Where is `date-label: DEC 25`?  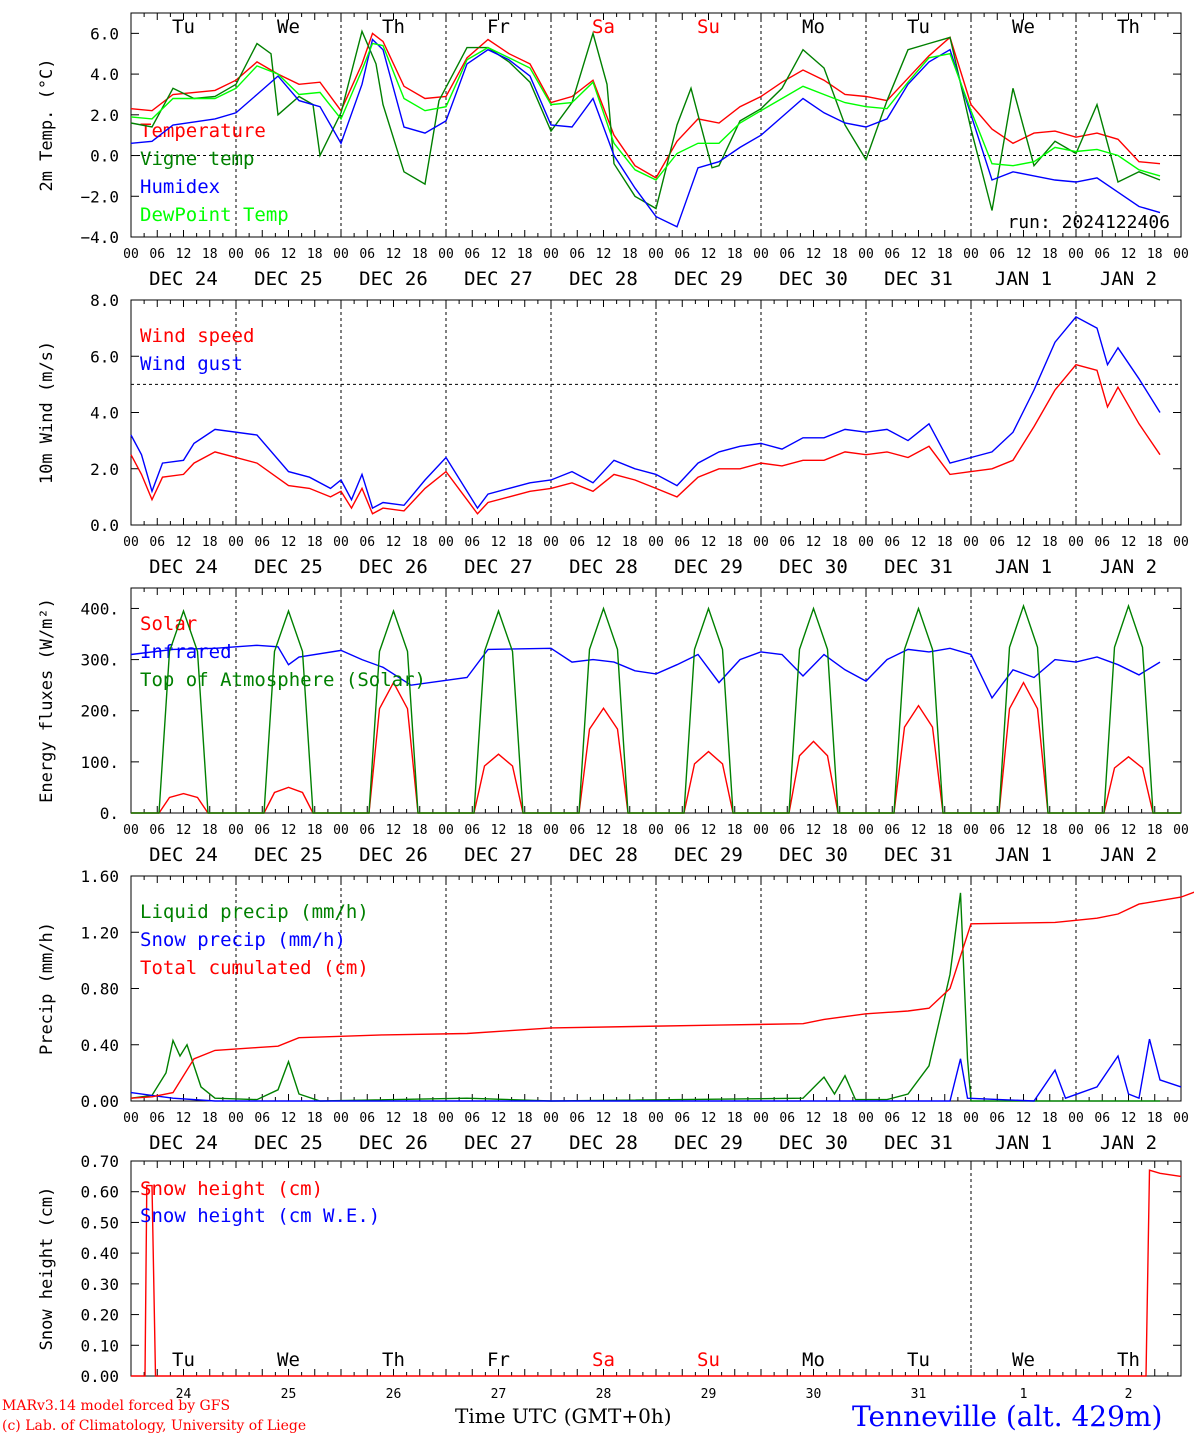
date-label: DEC 25 is located at coordinates (288, 567).